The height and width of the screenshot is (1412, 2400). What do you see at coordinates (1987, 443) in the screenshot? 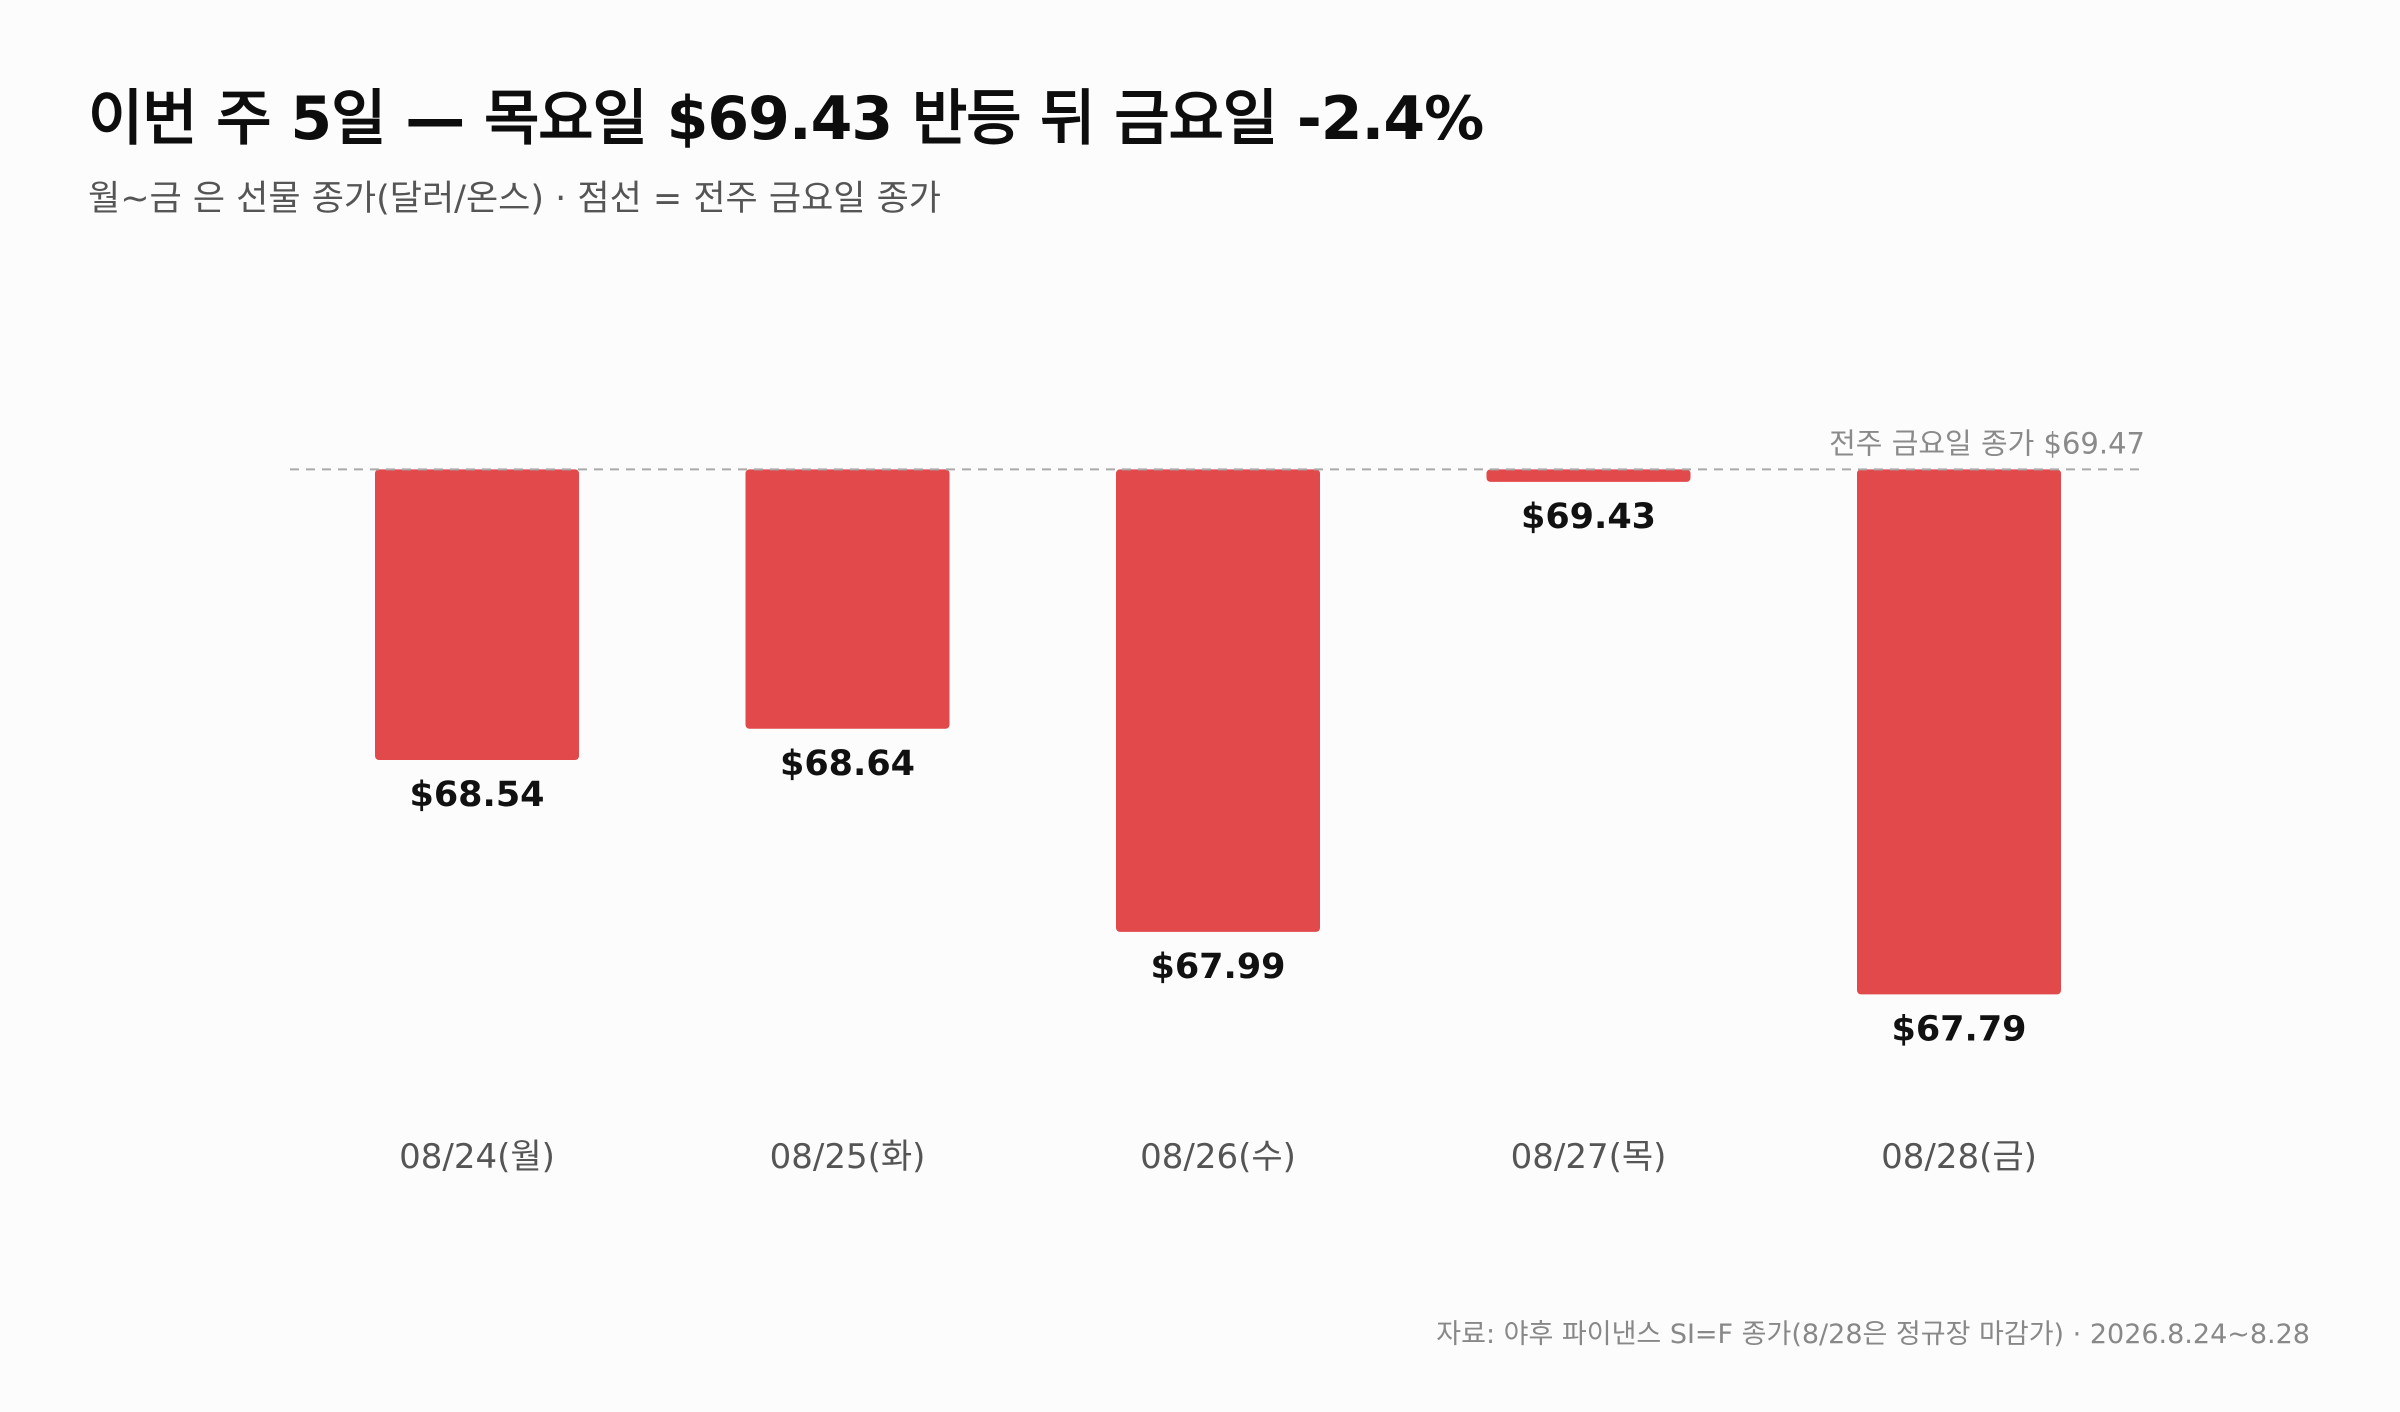
I see `reference-line-label: 전주 금요일 종가 $69.47` at bounding box center [1987, 443].